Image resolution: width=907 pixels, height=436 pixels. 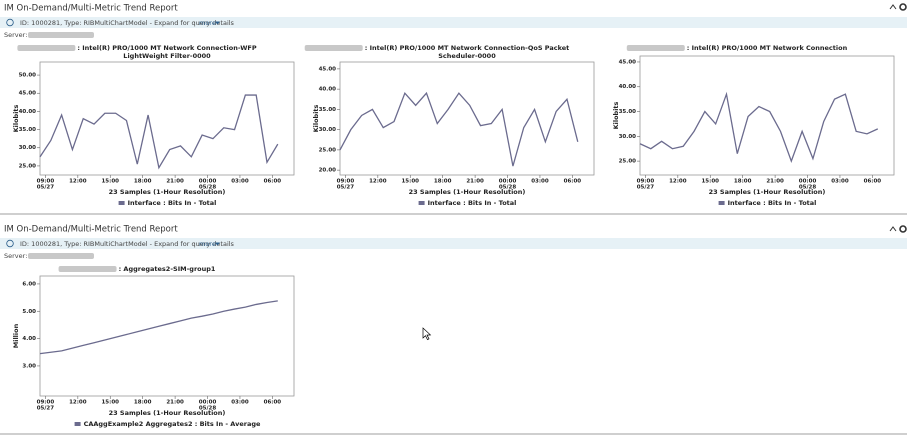 What do you see at coordinates (328, 171) in the screenshot?
I see `y-tick-label: 20.00` at bounding box center [328, 171].